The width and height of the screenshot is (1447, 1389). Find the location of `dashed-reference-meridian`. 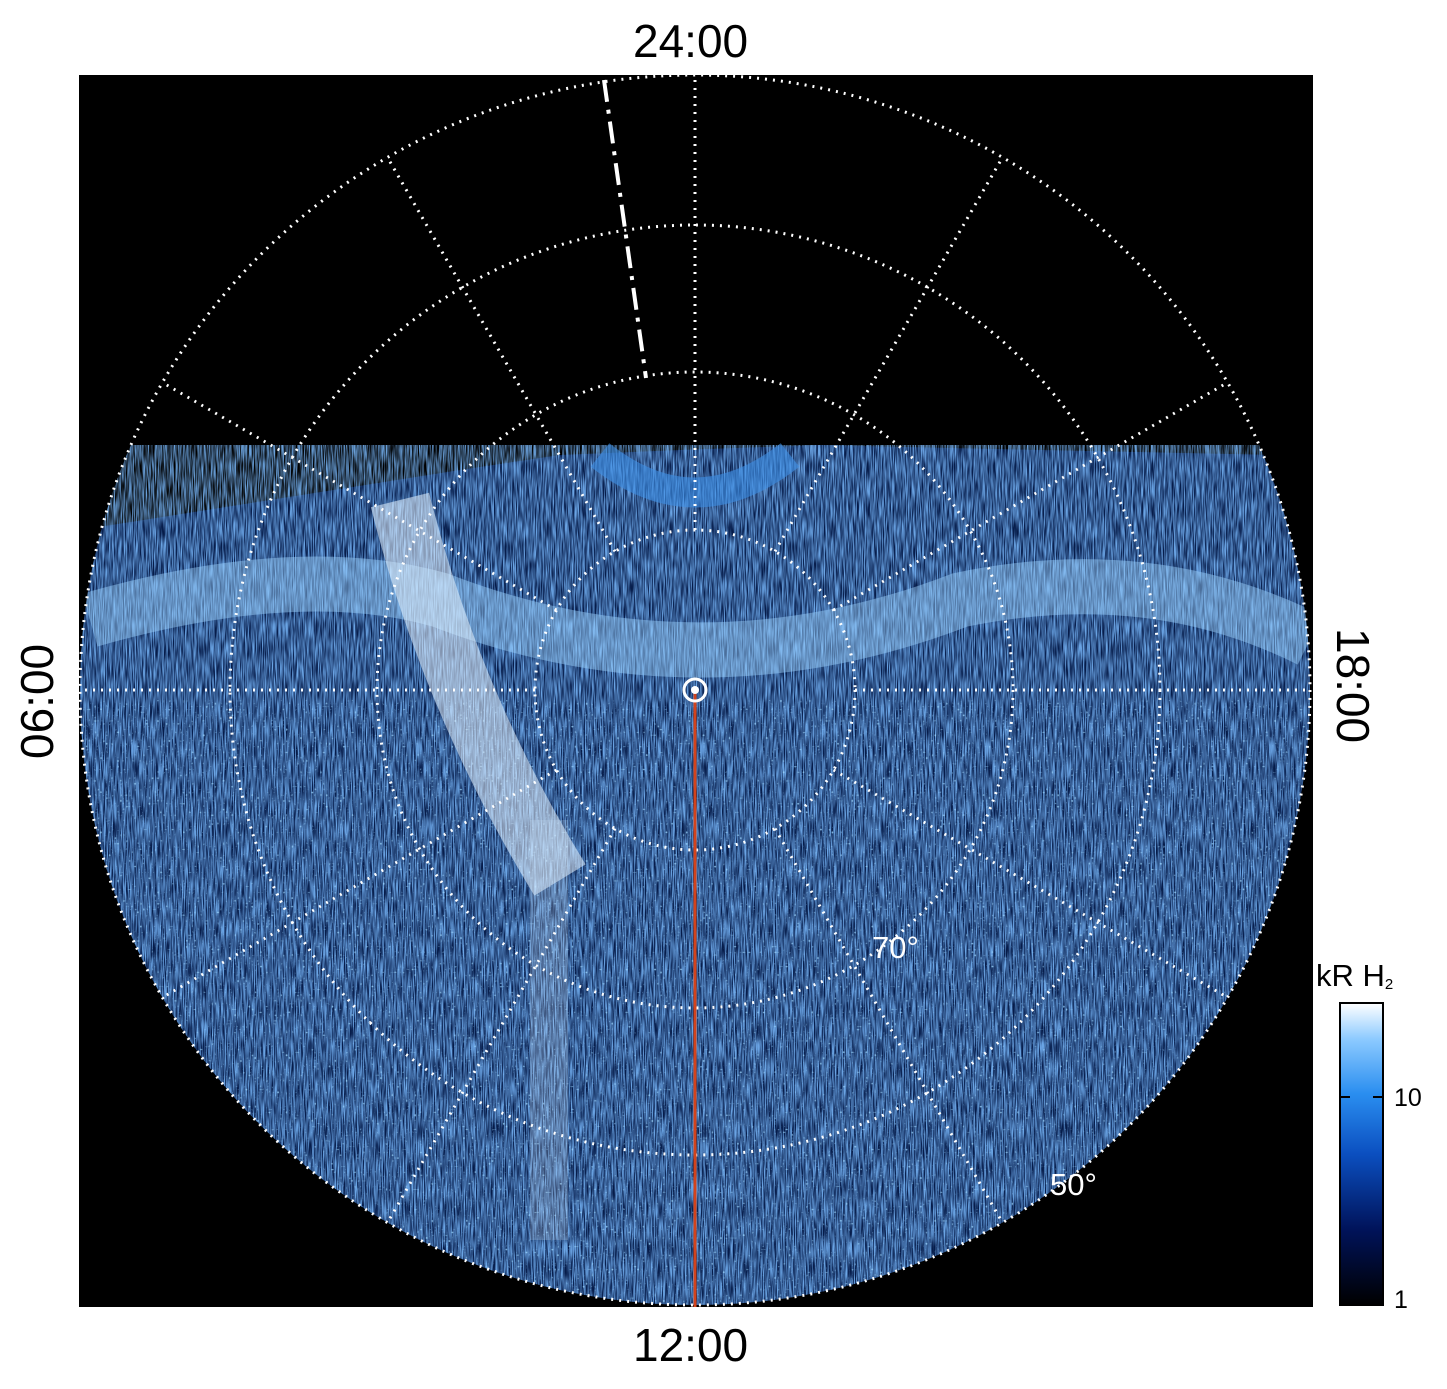

dashed-reference-meridian is located at coordinates (625, 229).